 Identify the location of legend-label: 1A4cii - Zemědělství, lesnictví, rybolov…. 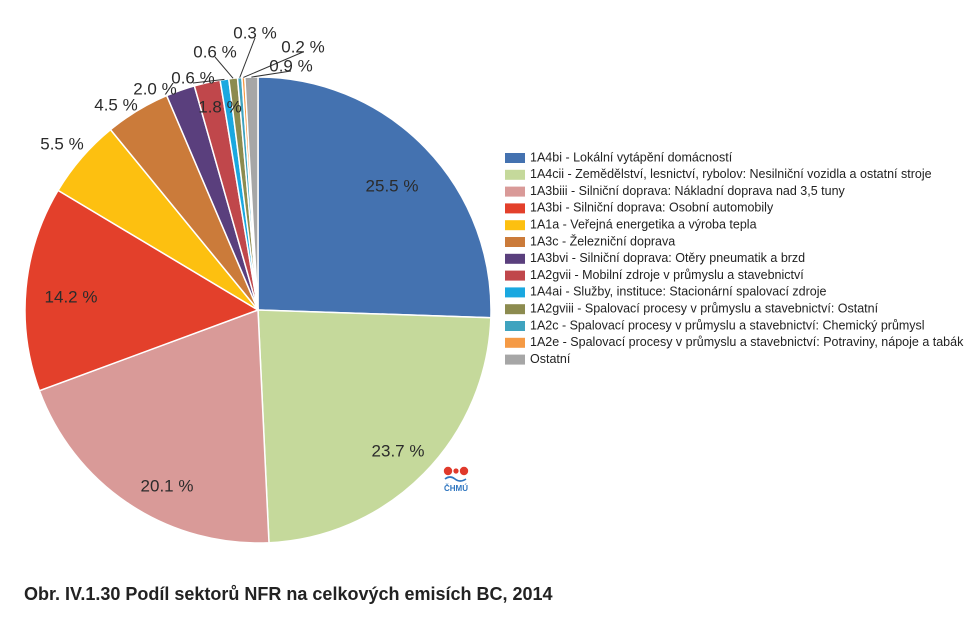
(731, 174).